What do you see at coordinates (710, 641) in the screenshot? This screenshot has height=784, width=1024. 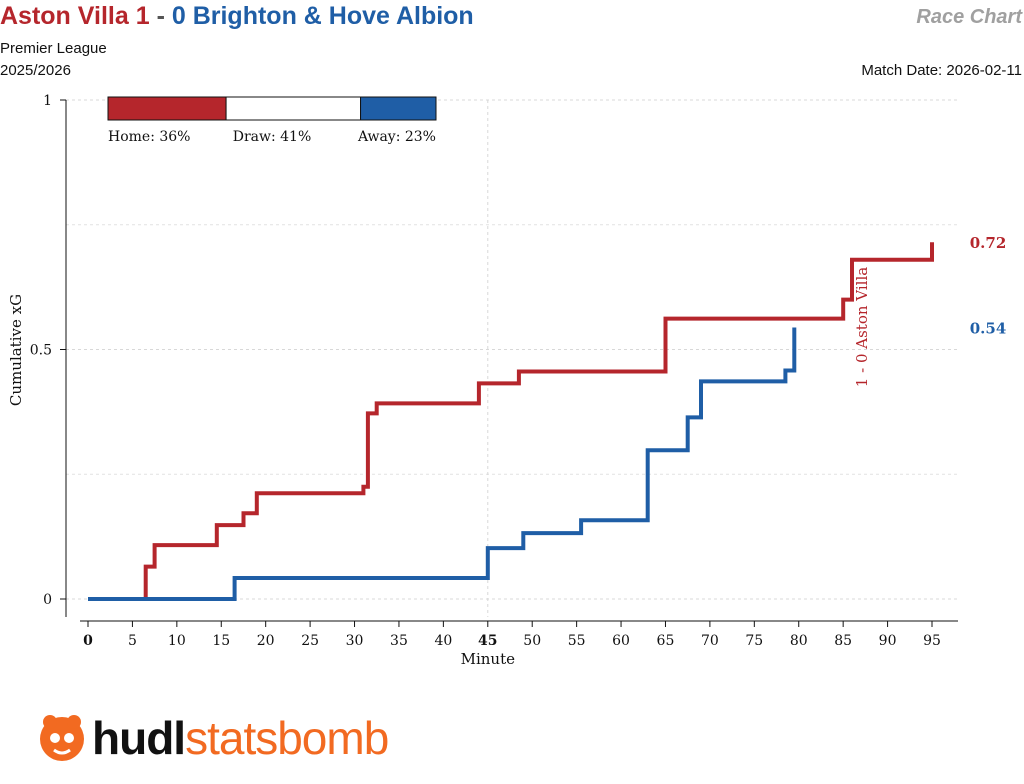 I see `x-tick-label: 70` at bounding box center [710, 641].